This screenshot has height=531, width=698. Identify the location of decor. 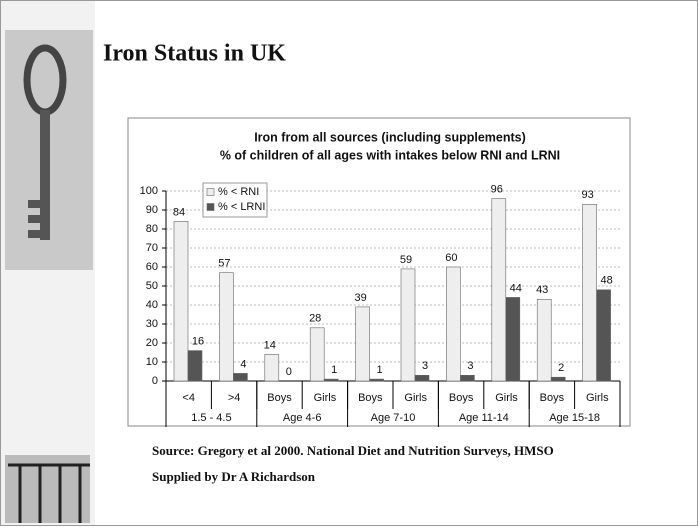
(48, 263).